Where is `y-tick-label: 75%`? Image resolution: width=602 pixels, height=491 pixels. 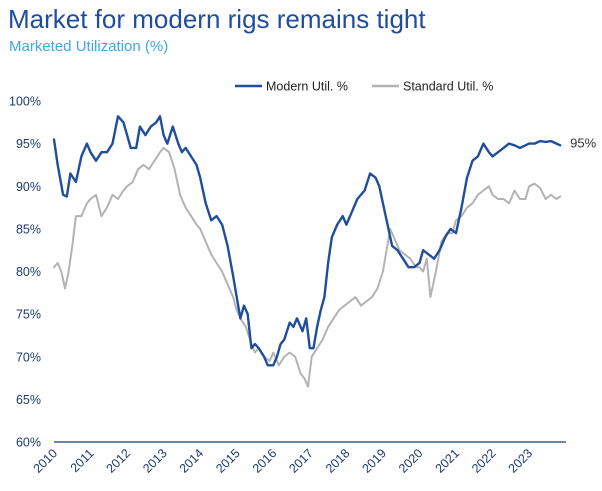 y-tick-label: 75% is located at coordinates (28, 315).